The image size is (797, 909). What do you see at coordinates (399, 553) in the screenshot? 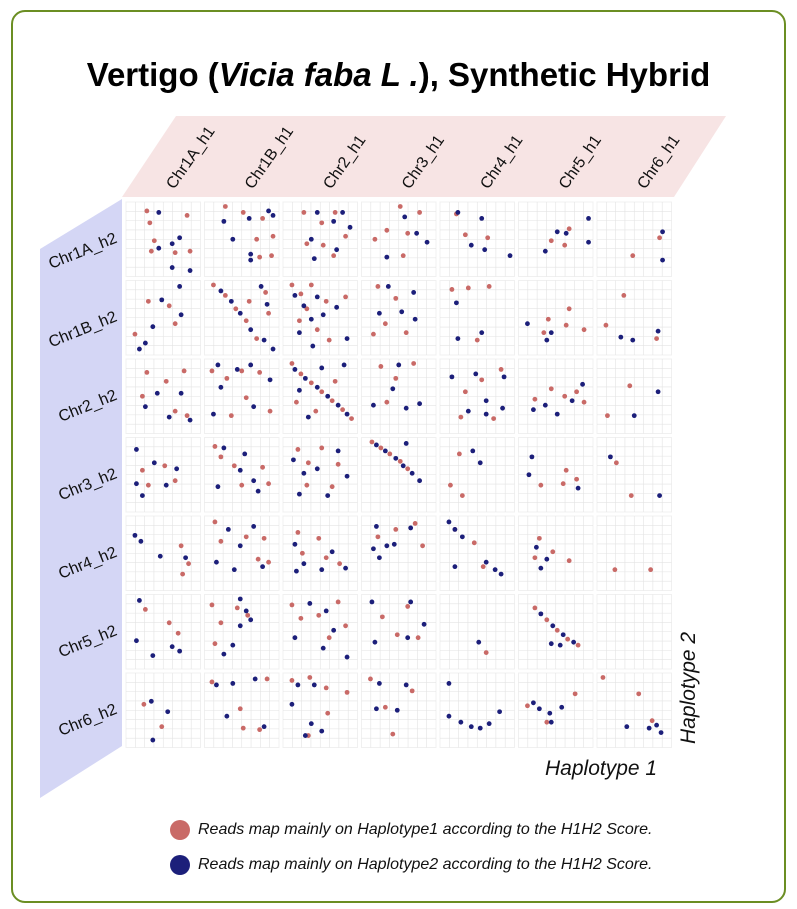
I see `cell-Chr4_h2-Chr3_h1` at bounding box center [399, 553].